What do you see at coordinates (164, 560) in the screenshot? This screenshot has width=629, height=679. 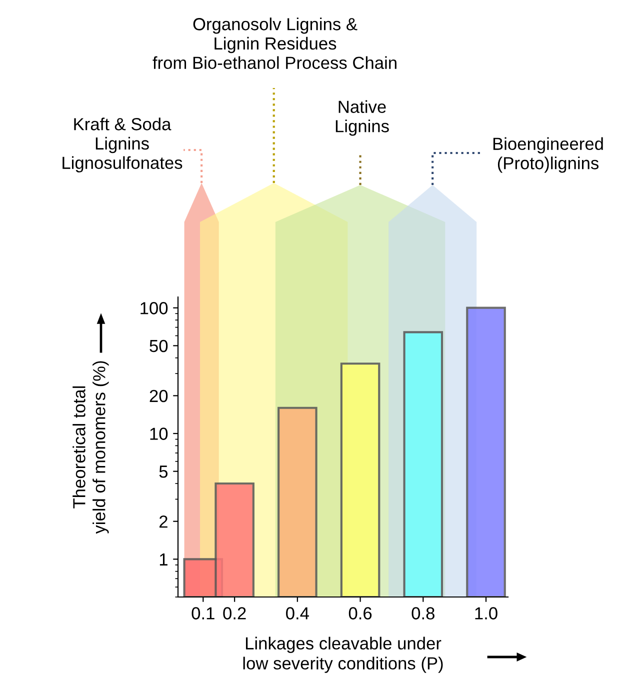 I see `y-tick-label: 1` at bounding box center [164, 560].